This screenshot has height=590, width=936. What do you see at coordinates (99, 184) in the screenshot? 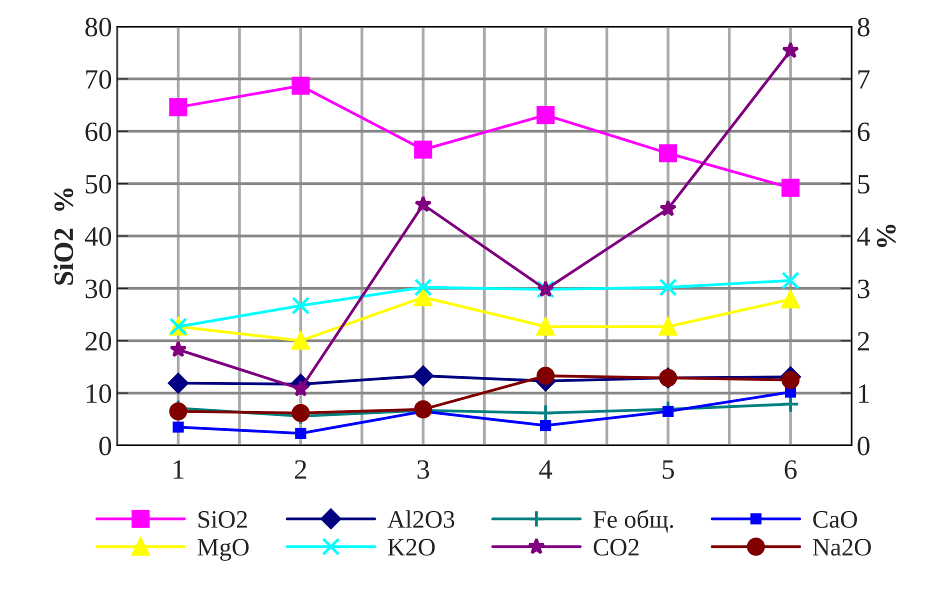
I see `y-tick-label: 50` at bounding box center [99, 184].